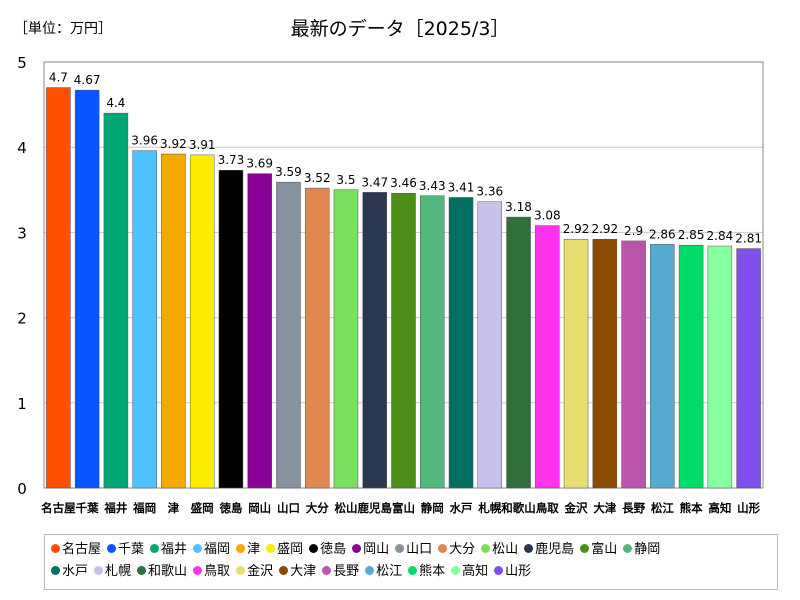 Image resolution: width=800 pixels, height=600 pixels. Describe the element at coordinates (748, 239) in the screenshot. I see `data-label: 2.81` at that location.